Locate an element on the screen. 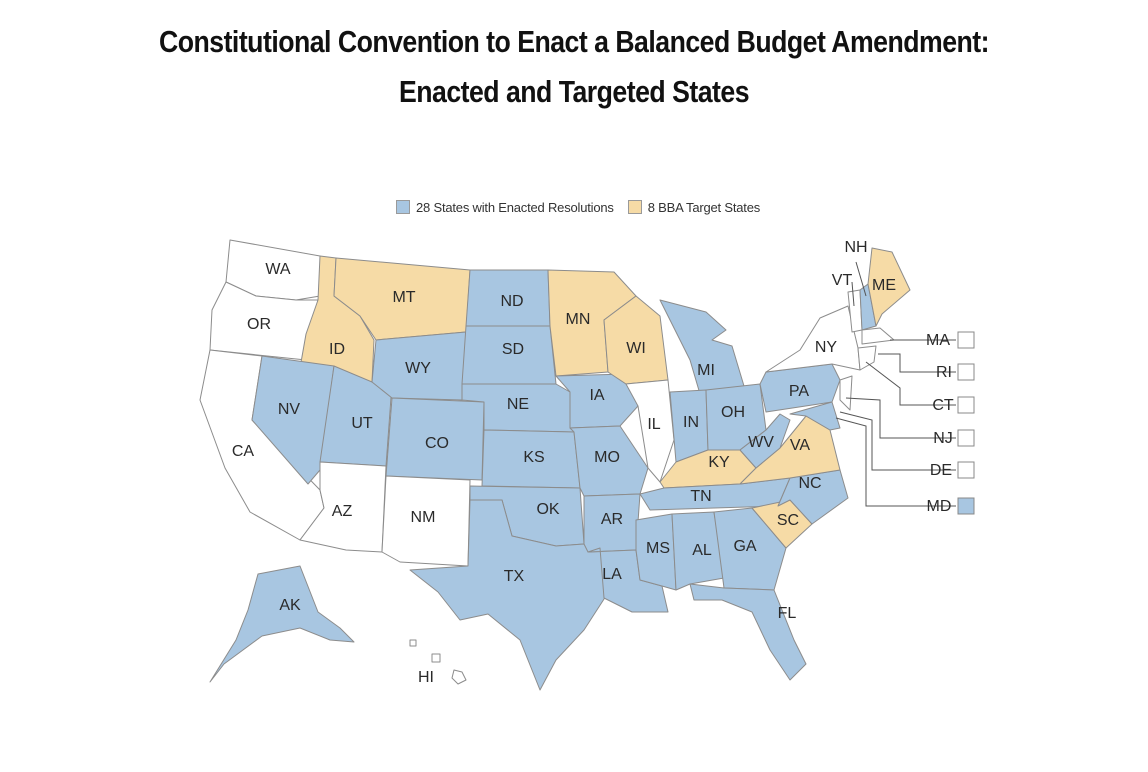 This screenshot has height=772, width=1148. leader-ct is located at coordinates (910, 383).